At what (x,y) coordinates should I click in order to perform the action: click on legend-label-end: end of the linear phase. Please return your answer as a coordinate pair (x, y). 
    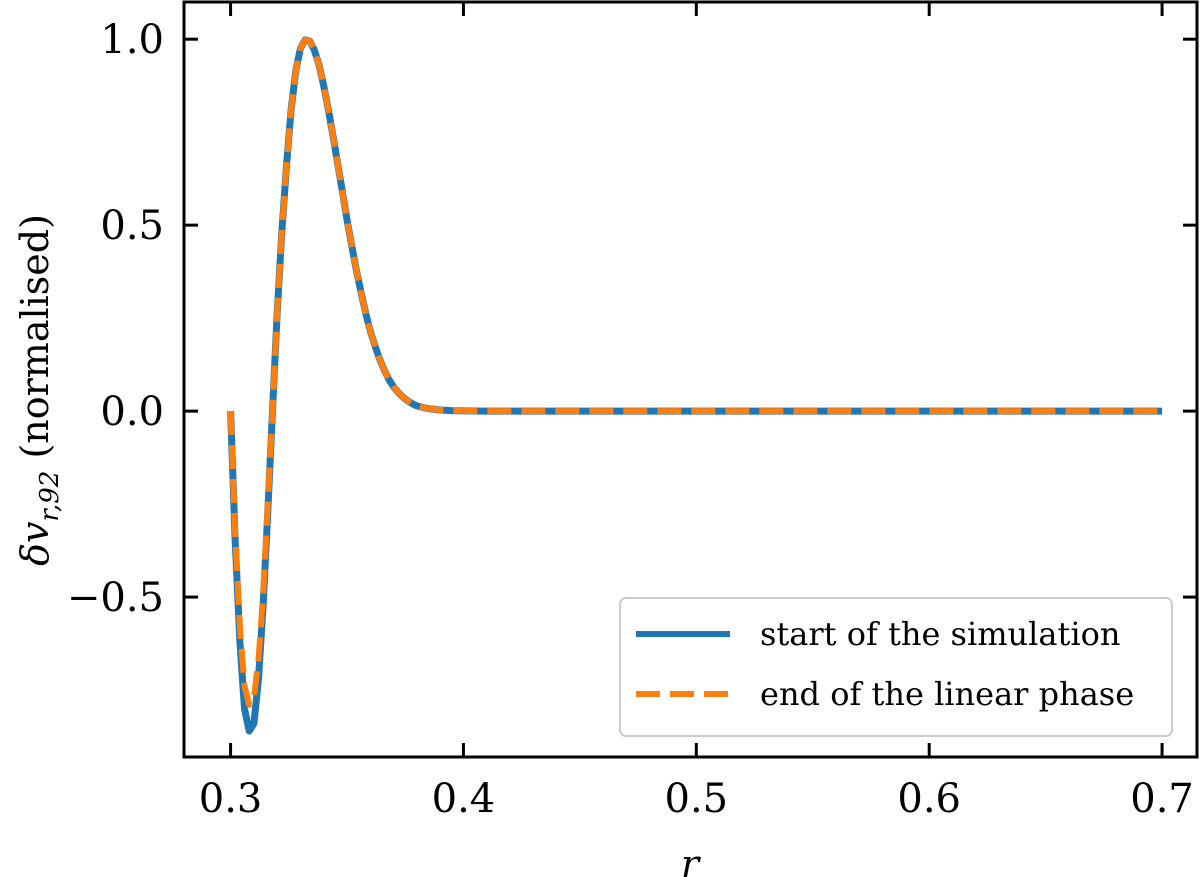
    Looking at the image, I should click on (947, 694).